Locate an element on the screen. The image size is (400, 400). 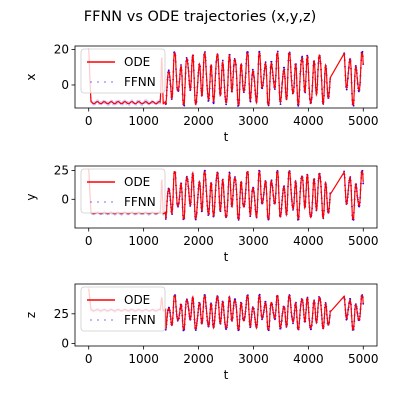
y-axis-label: z is located at coordinates (31, 315).